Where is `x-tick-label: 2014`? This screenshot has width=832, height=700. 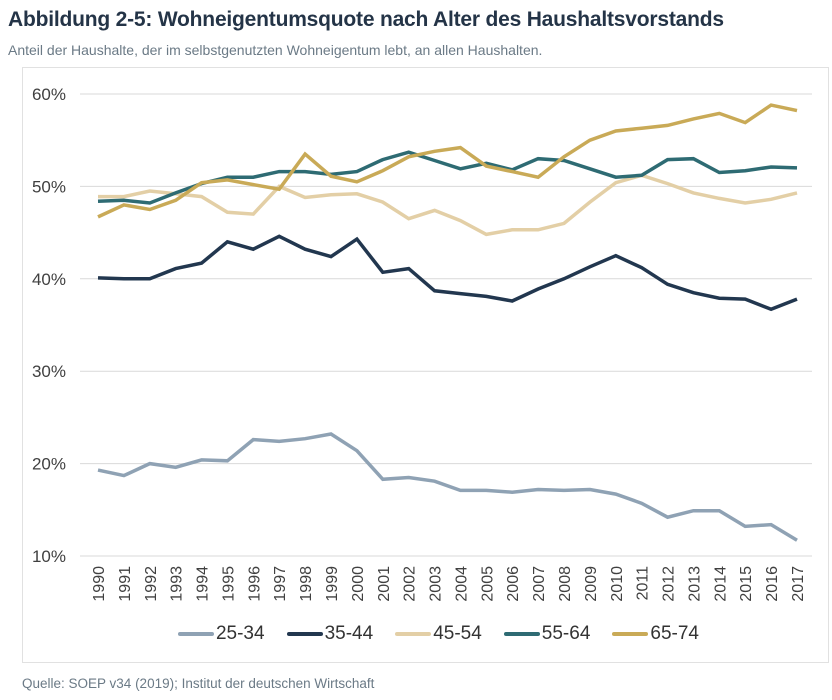 x-tick-label: 2014 is located at coordinates (720, 584).